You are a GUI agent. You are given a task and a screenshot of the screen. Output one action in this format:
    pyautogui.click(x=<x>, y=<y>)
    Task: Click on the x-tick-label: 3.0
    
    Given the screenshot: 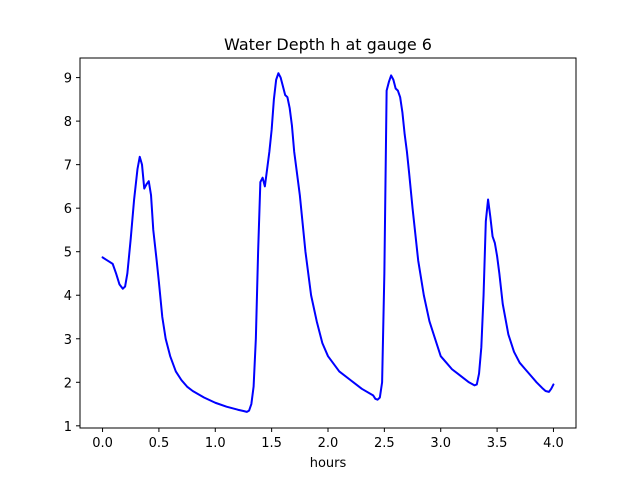 What is the action you would take?
    pyautogui.click(x=440, y=443)
    